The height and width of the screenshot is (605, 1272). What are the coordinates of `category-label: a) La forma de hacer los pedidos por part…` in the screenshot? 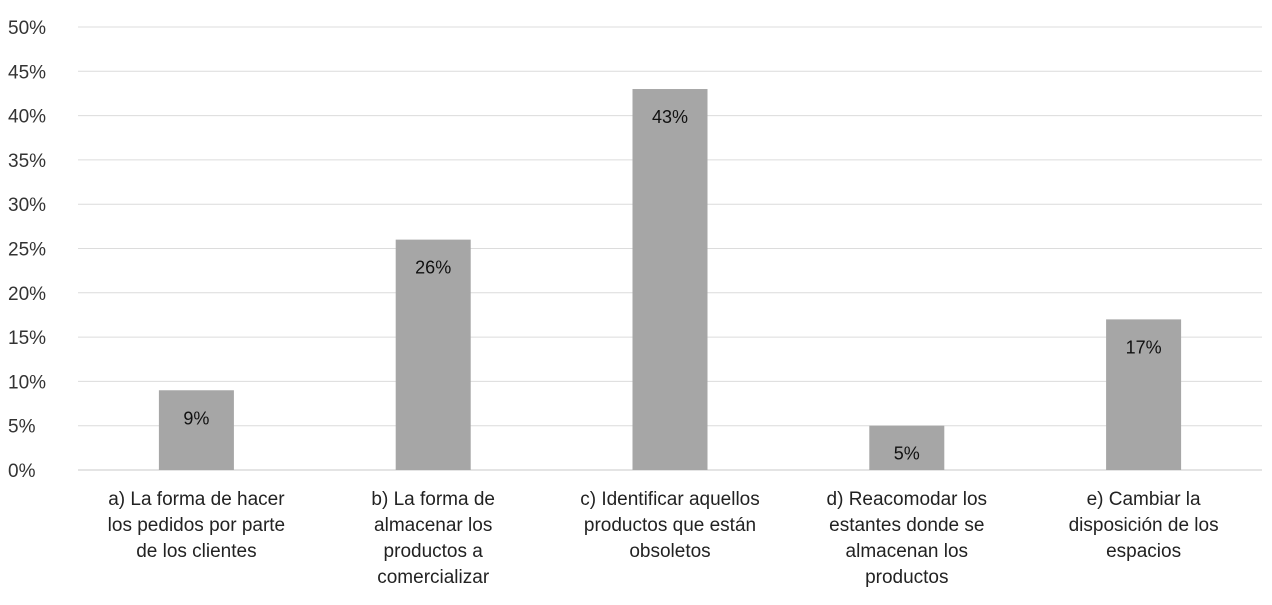 It's located at (197, 525).